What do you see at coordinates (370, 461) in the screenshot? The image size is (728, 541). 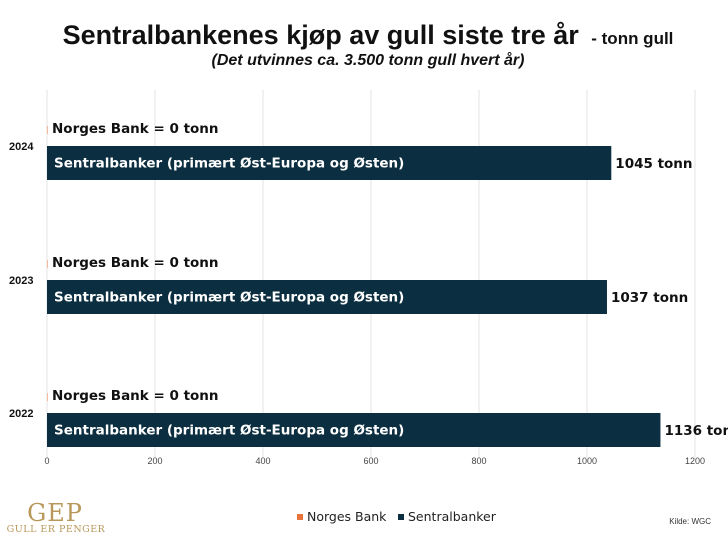 I see `x-tick-label: 600` at bounding box center [370, 461].